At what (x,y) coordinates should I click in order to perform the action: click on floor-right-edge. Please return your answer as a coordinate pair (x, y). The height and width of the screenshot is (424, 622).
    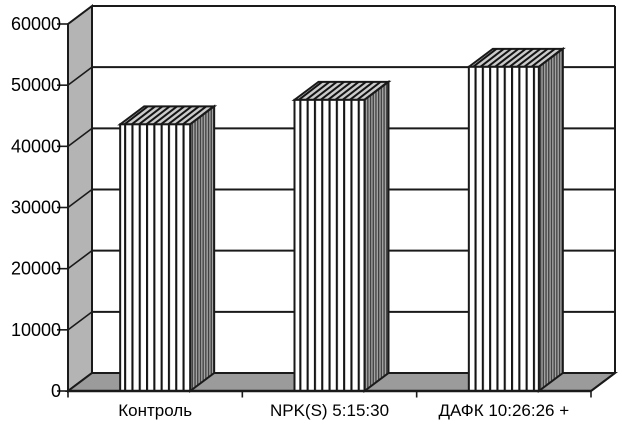
    Looking at the image, I should click on (603, 382).